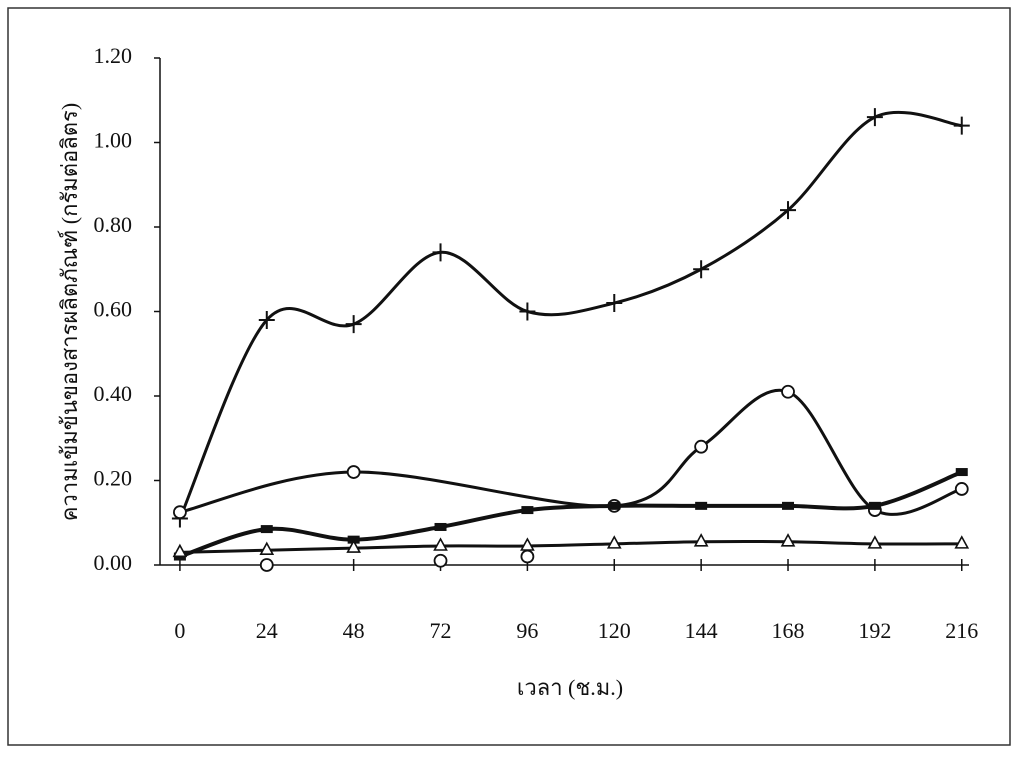 The width and height of the screenshot is (1014, 763). Describe the element at coordinates (701, 630) in the screenshot. I see `x-tick-label: 144` at that location.